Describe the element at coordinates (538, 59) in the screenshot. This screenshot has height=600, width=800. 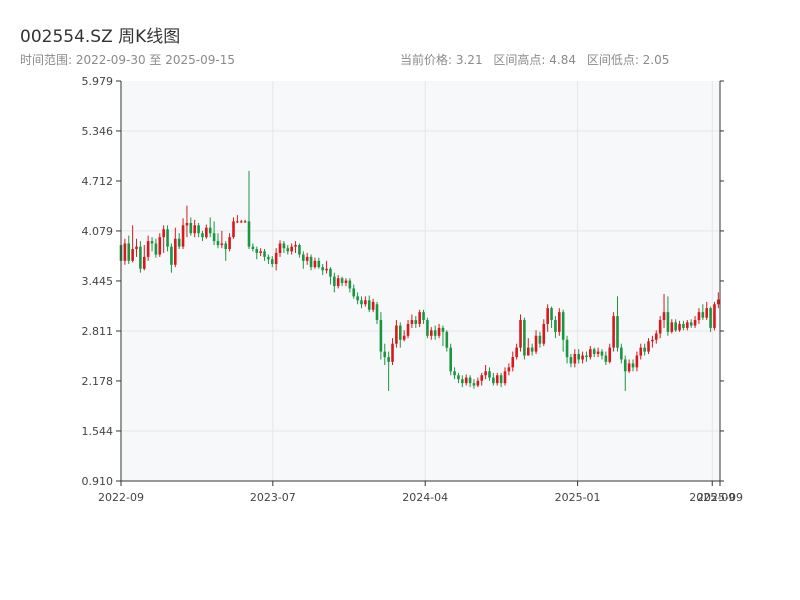
I see `price-summary: 当前价格: 3.21 区间高点: 4.84 区间低点: 2.05` at that location.